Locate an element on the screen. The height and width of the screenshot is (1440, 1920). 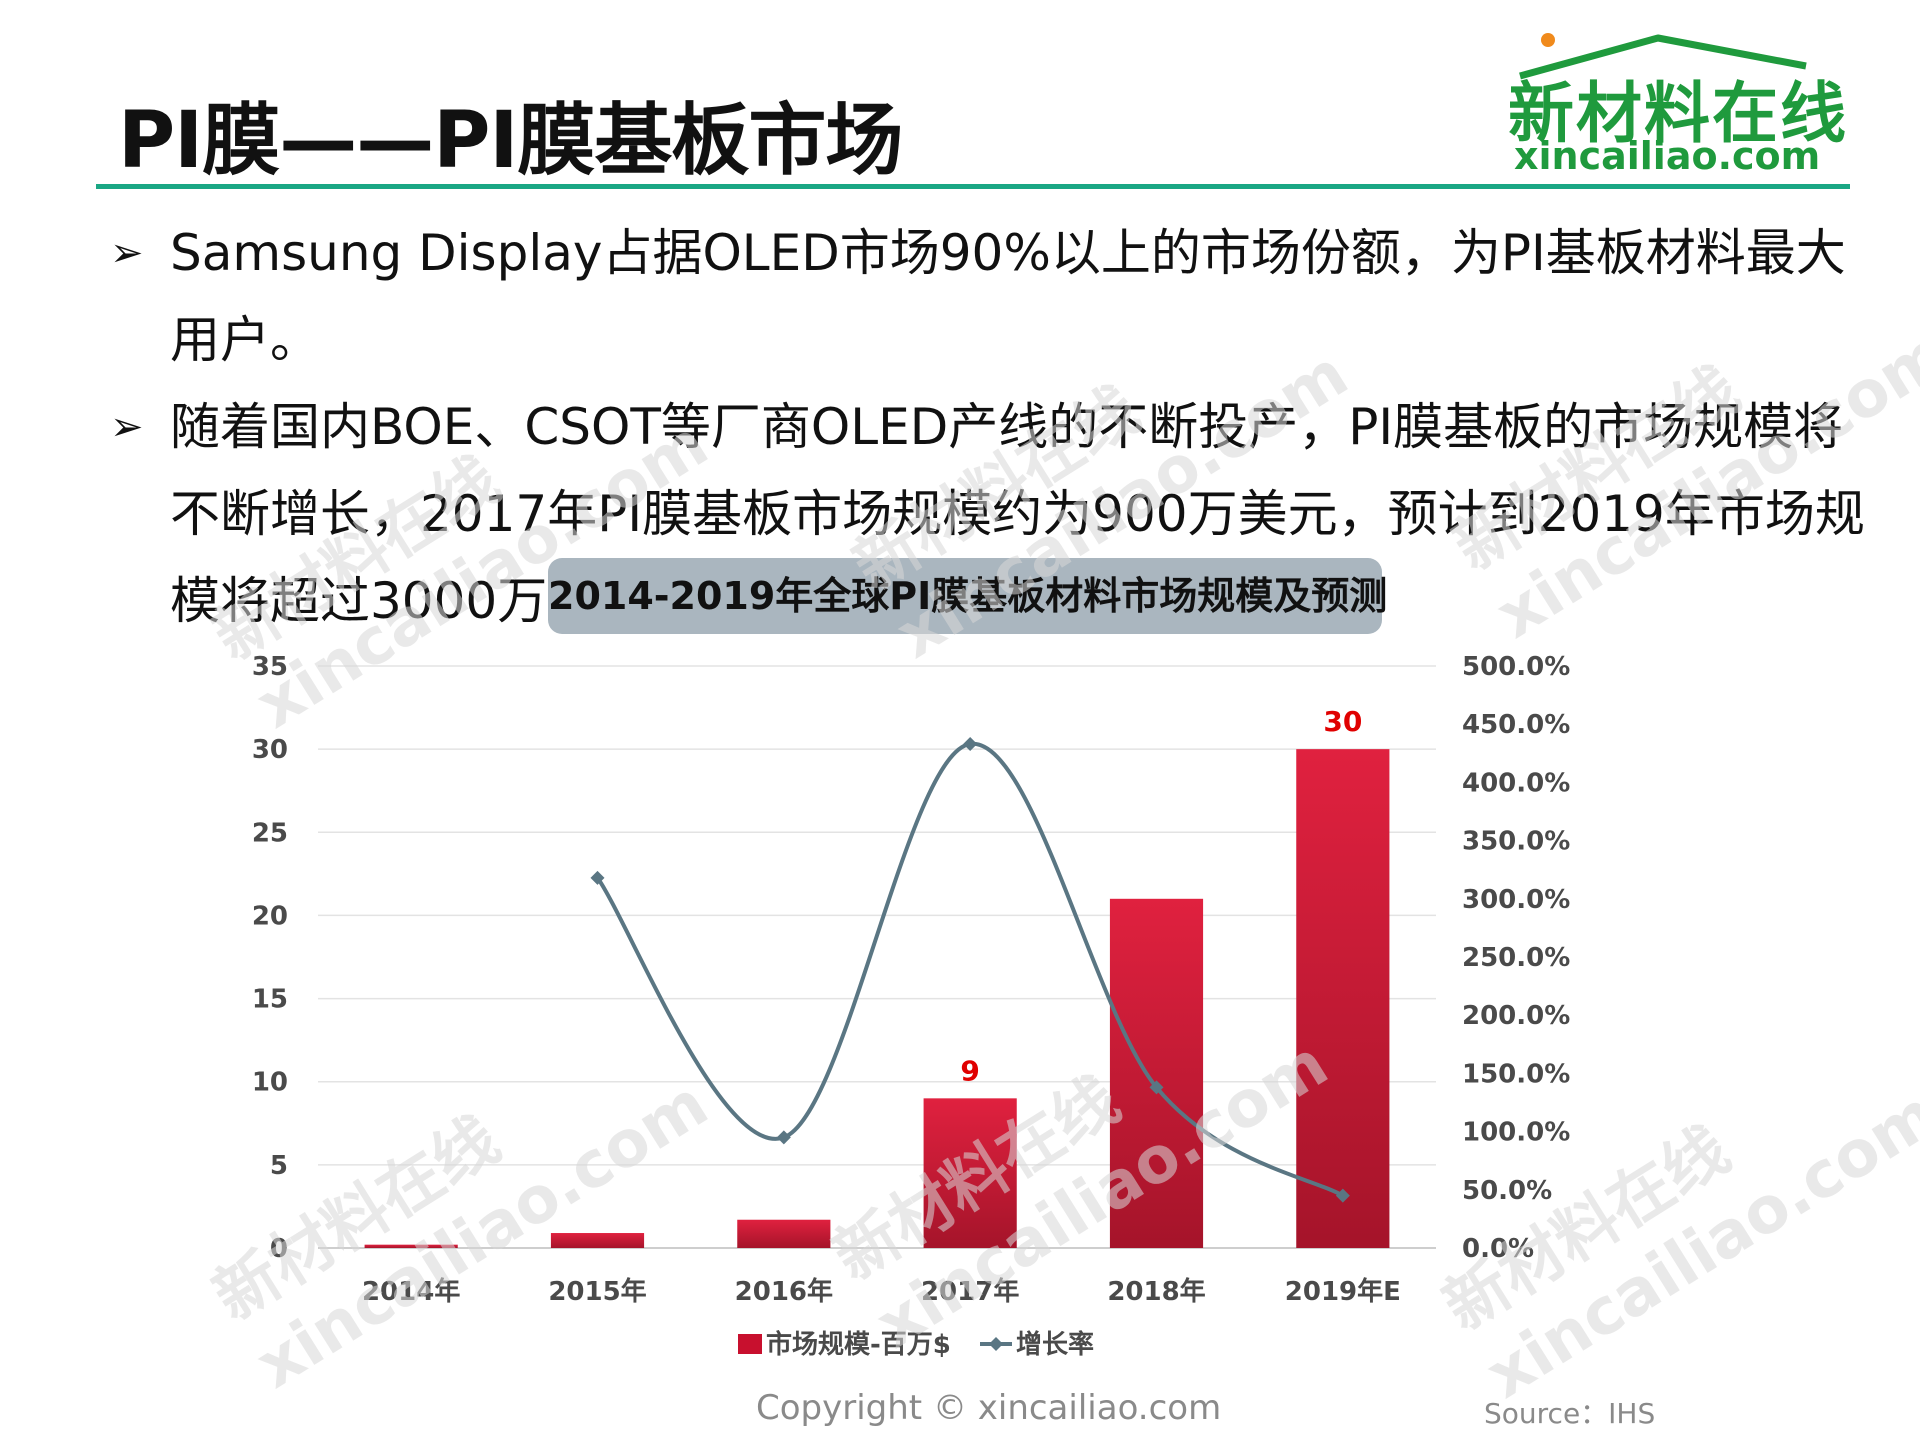
x-tick-label: 2014年 is located at coordinates (411, 1291).